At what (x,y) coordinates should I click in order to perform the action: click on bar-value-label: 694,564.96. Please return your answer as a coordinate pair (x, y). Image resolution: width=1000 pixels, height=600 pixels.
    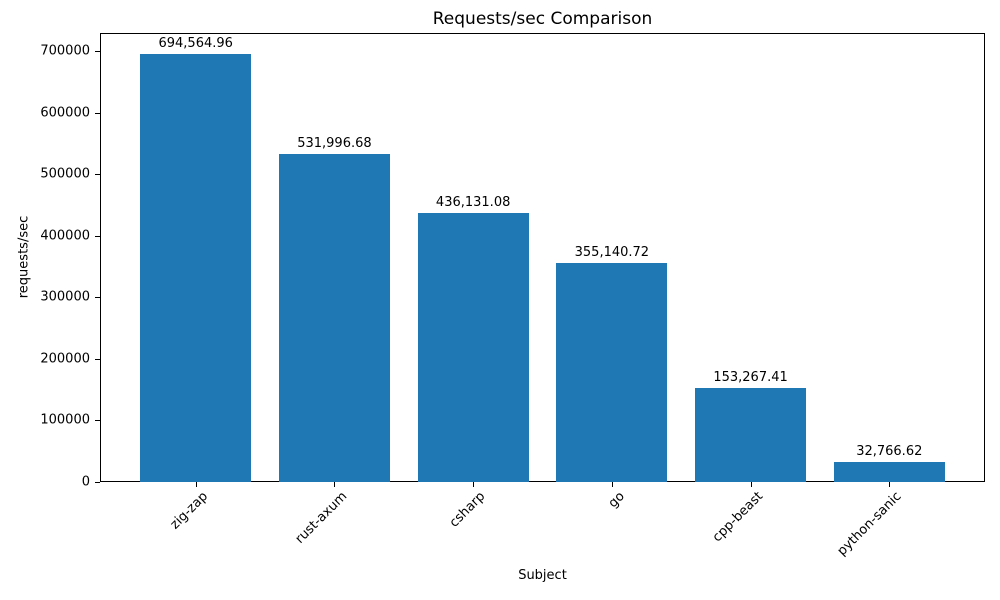
    Looking at the image, I should click on (195, 44).